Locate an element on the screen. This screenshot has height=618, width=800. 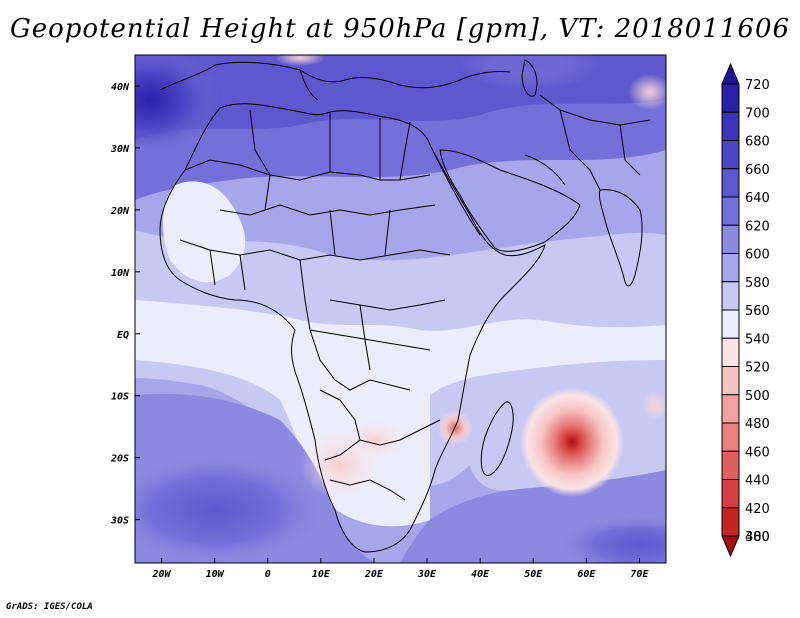
grads-credit: GrADS: IGES/COLA is located at coordinates (49, 607).